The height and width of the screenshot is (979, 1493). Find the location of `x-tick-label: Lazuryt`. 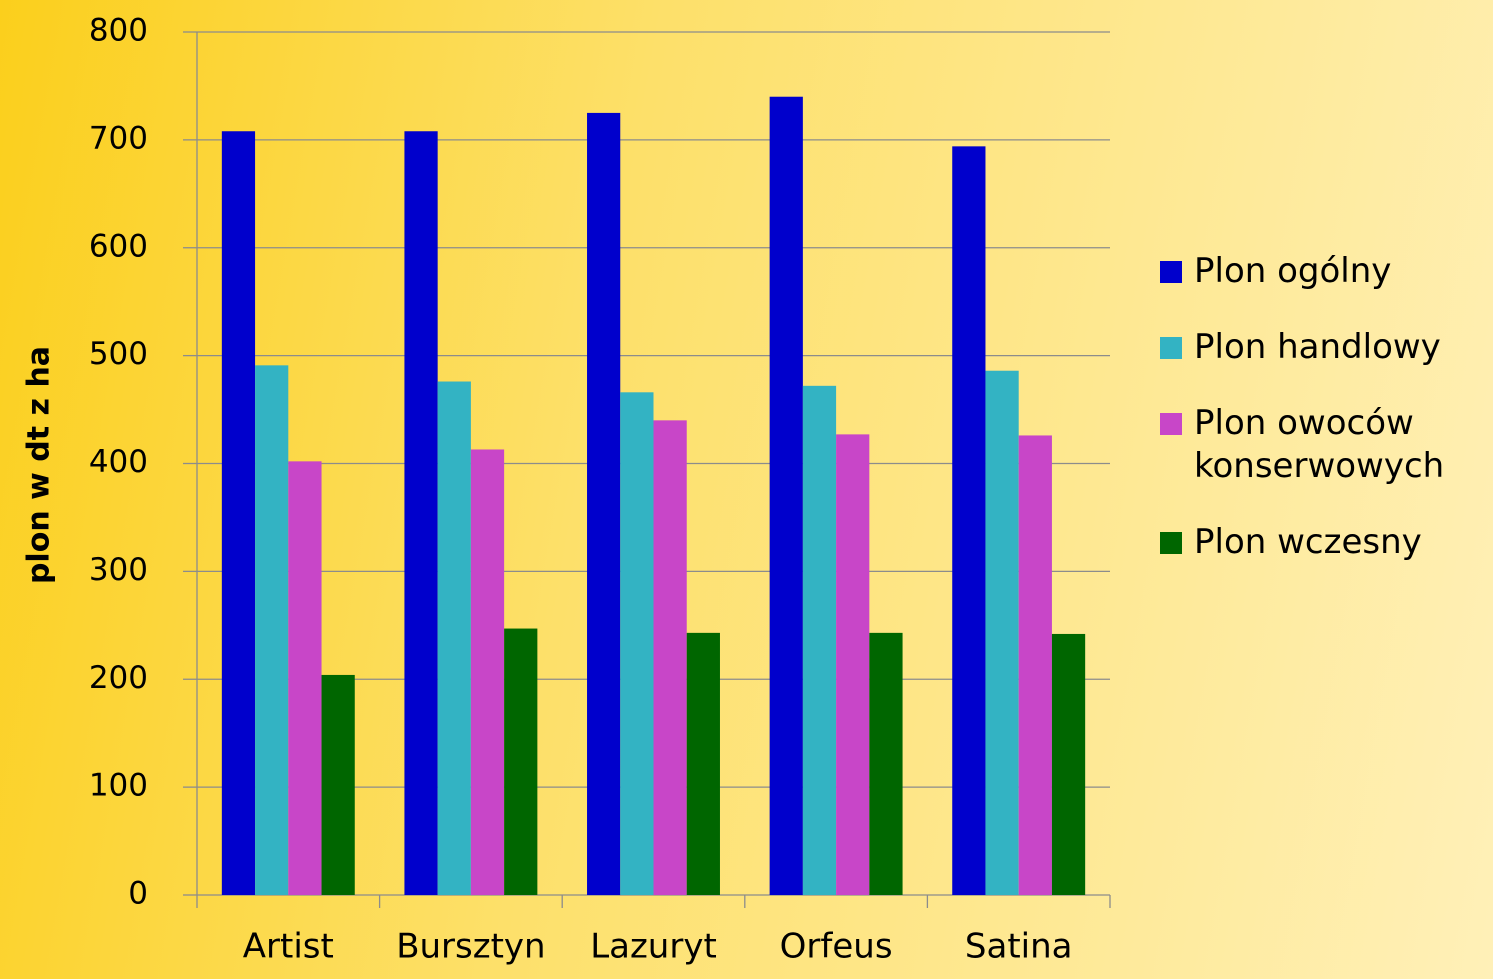

x-tick-label: Lazuryt is located at coordinates (653, 947).